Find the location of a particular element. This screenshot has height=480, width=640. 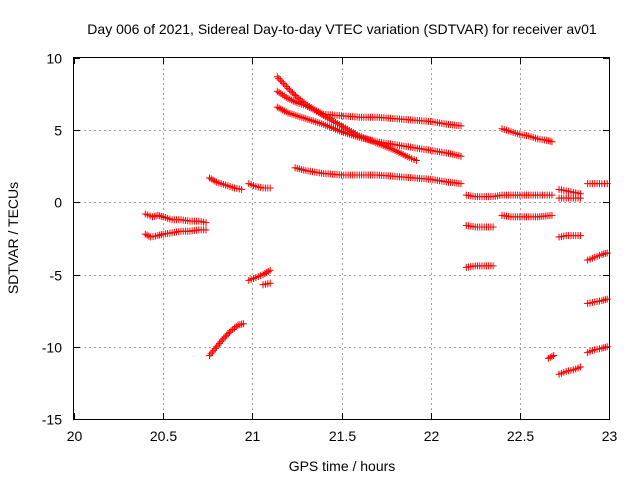

x-tick-label: 20 is located at coordinates (75, 436).